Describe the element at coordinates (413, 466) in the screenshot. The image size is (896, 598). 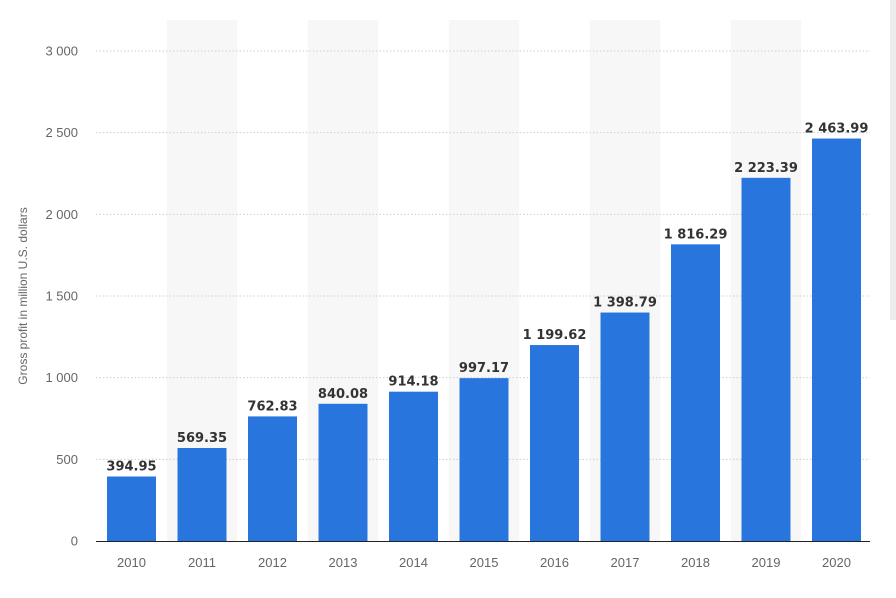
I see `bar-2014` at that location.